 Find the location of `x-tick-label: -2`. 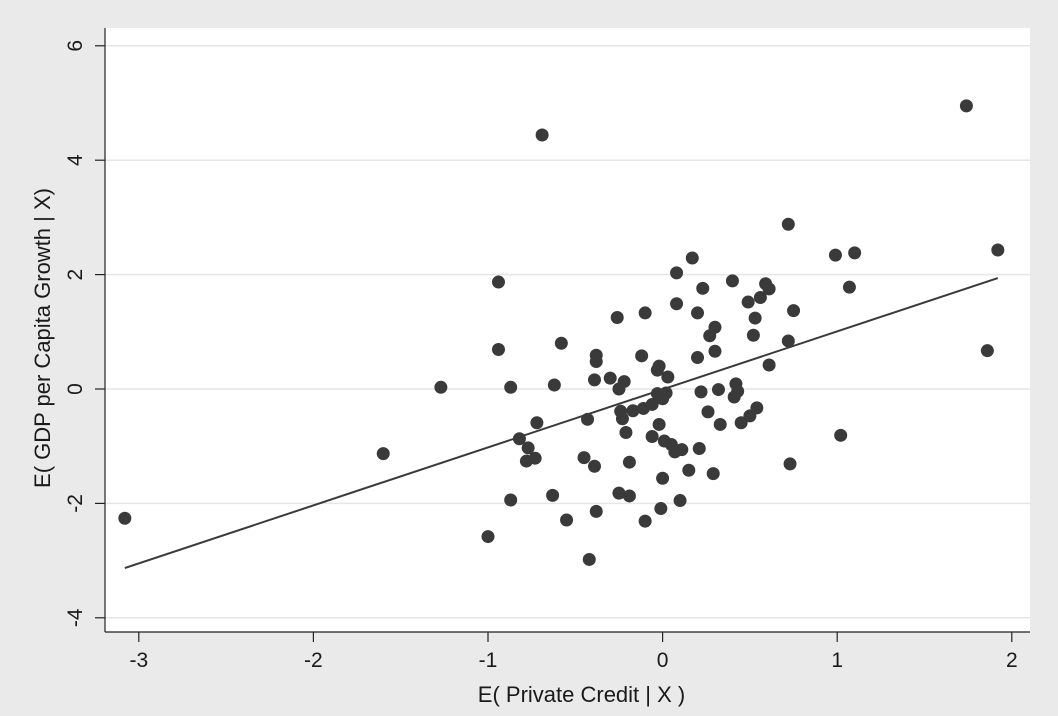

x-tick-label: -2 is located at coordinates (313, 660).